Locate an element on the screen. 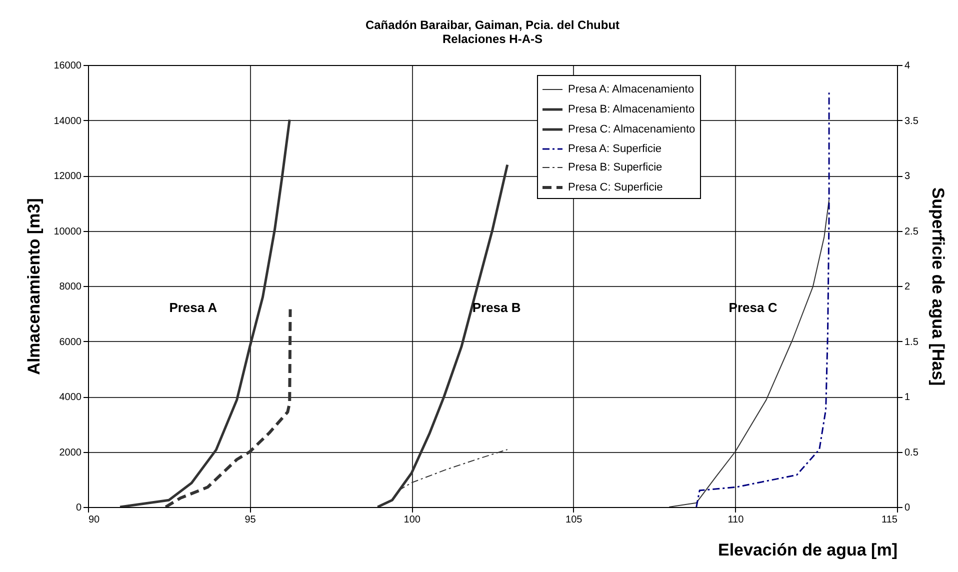 The image size is (958, 572). y2-tick-label: 3.5 is located at coordinates (911, 121).